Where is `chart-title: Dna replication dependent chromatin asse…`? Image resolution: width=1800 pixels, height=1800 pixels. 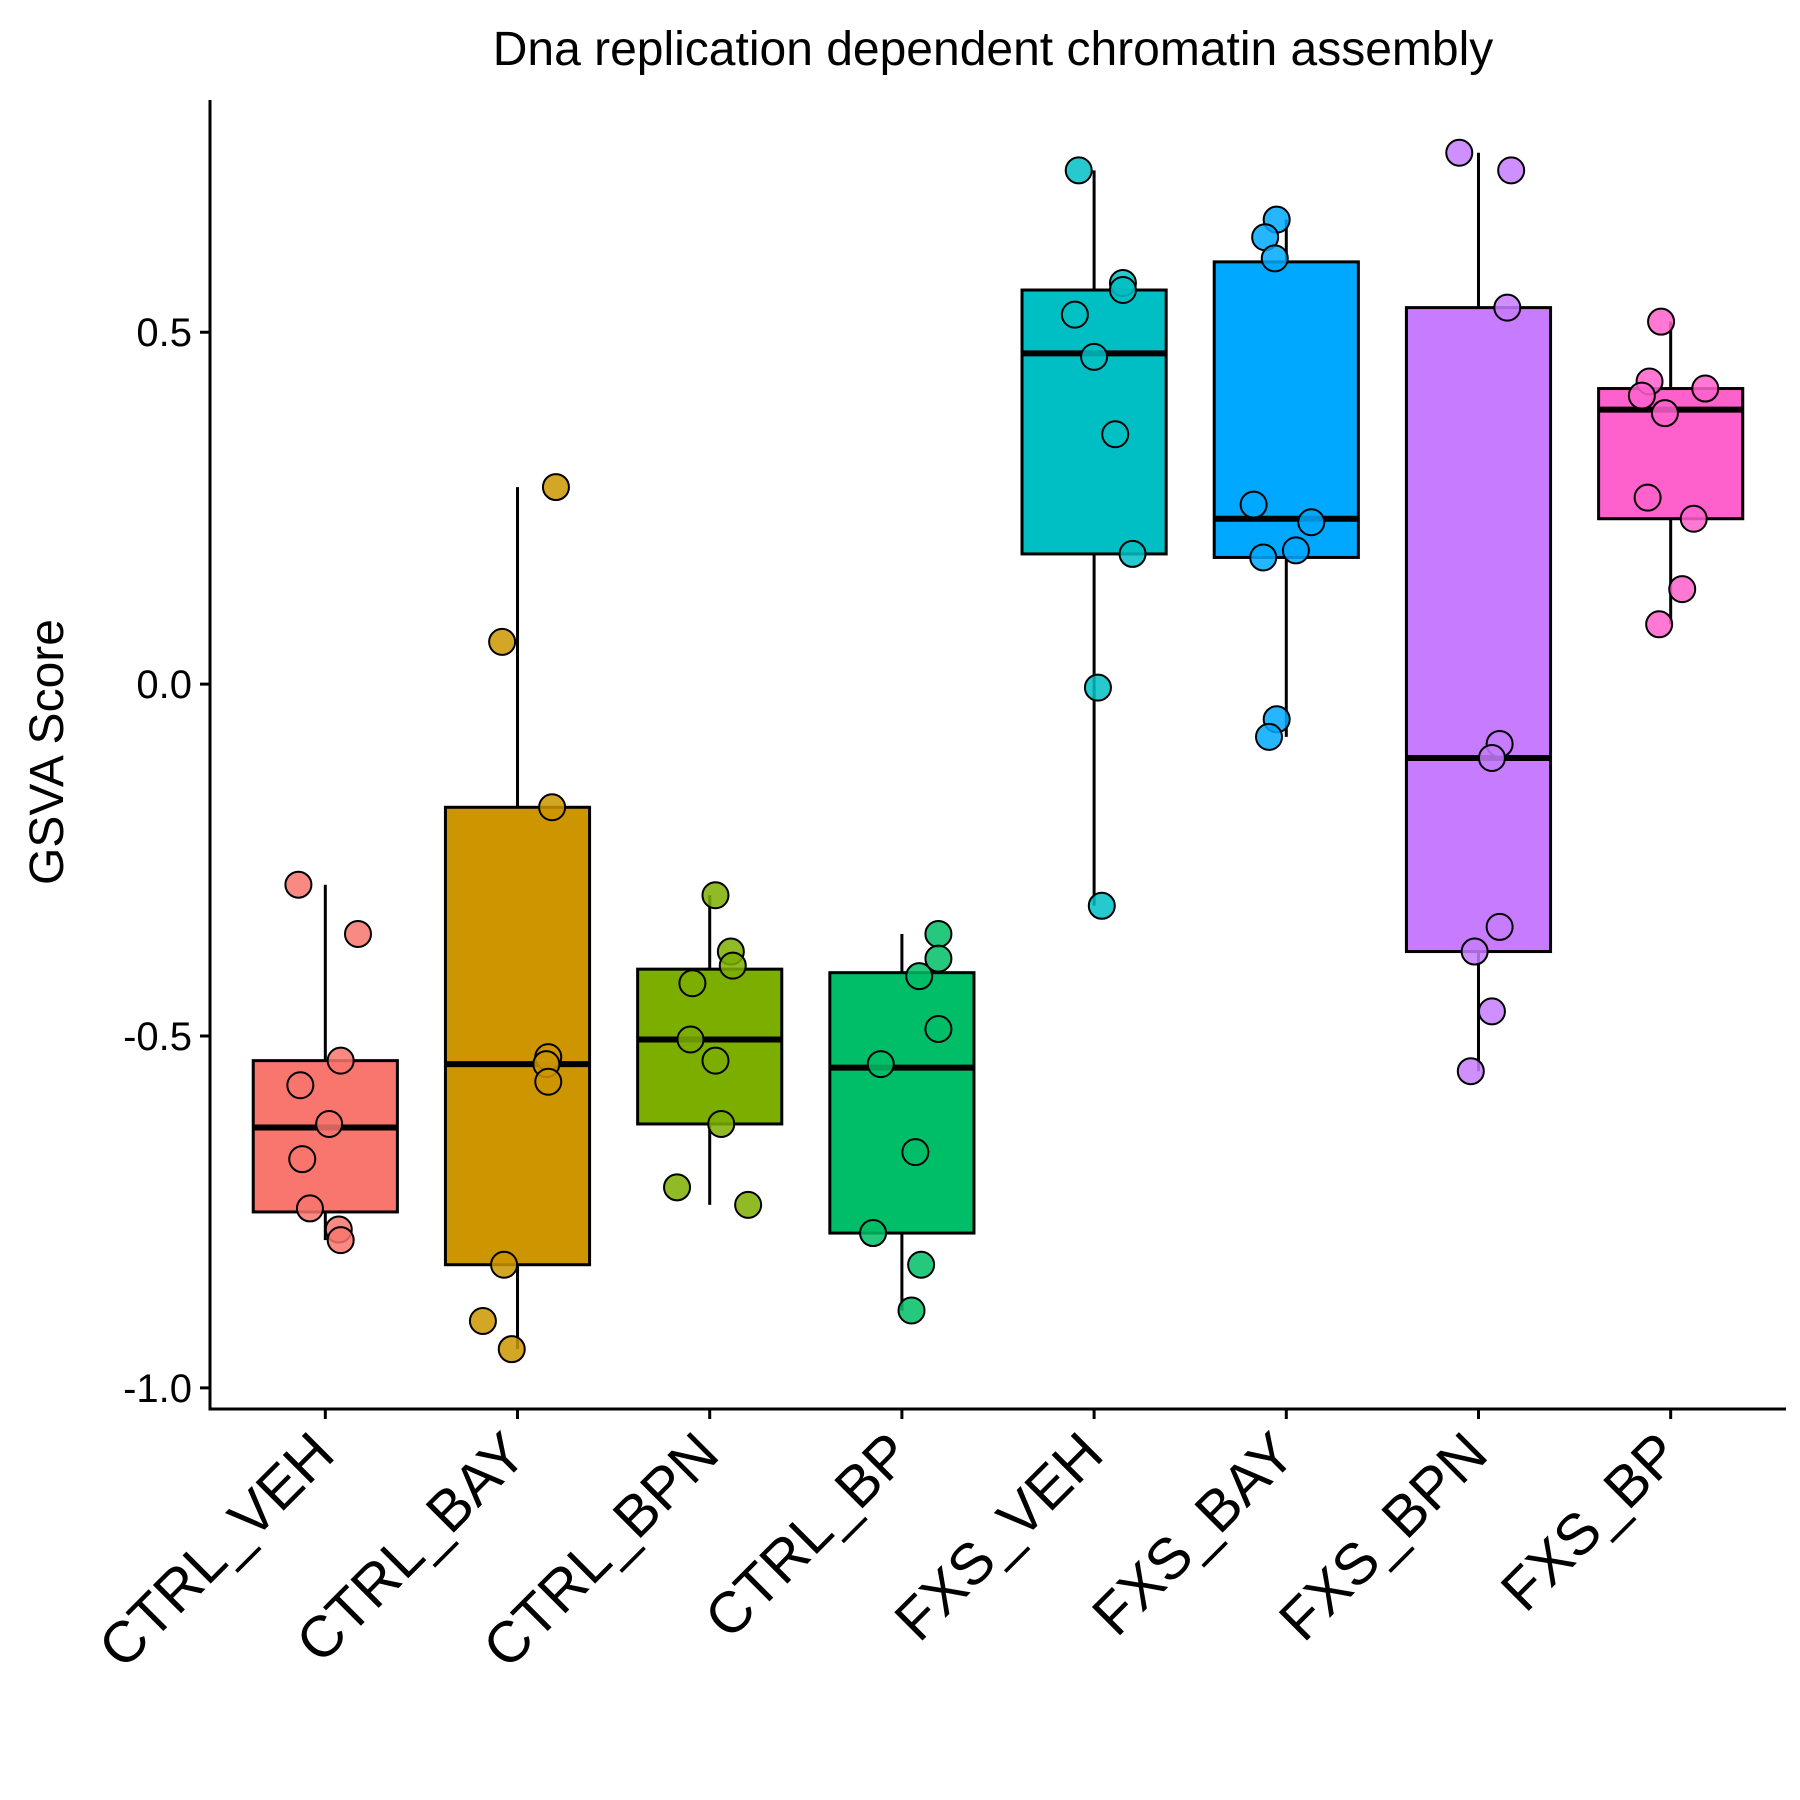
chart-title: Dna replication dependent chromatin asse… is located at coordinates (993, 49).